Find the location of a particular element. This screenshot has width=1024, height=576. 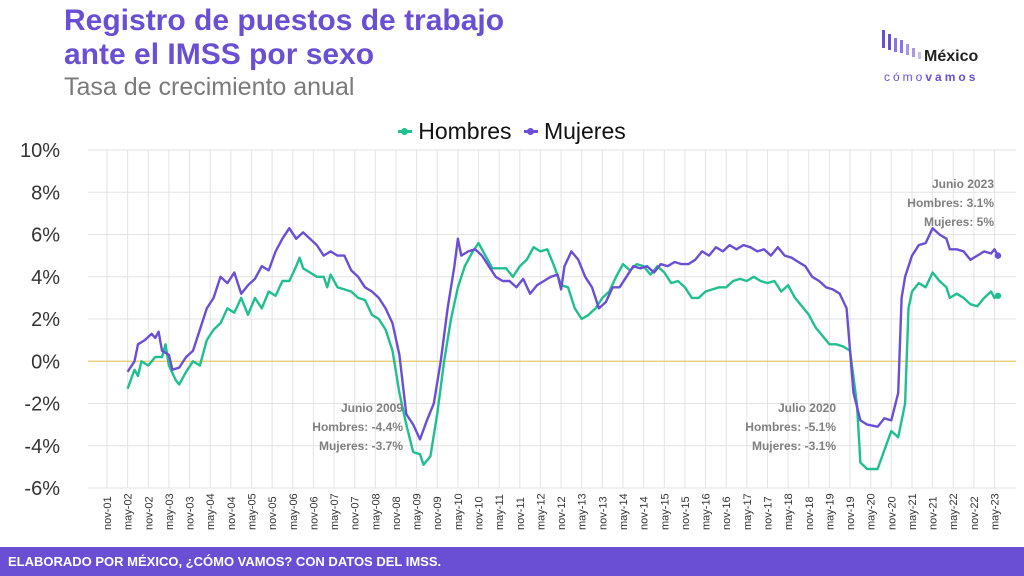

x-tick-label: may-22 is located at coordinates (954, 511).